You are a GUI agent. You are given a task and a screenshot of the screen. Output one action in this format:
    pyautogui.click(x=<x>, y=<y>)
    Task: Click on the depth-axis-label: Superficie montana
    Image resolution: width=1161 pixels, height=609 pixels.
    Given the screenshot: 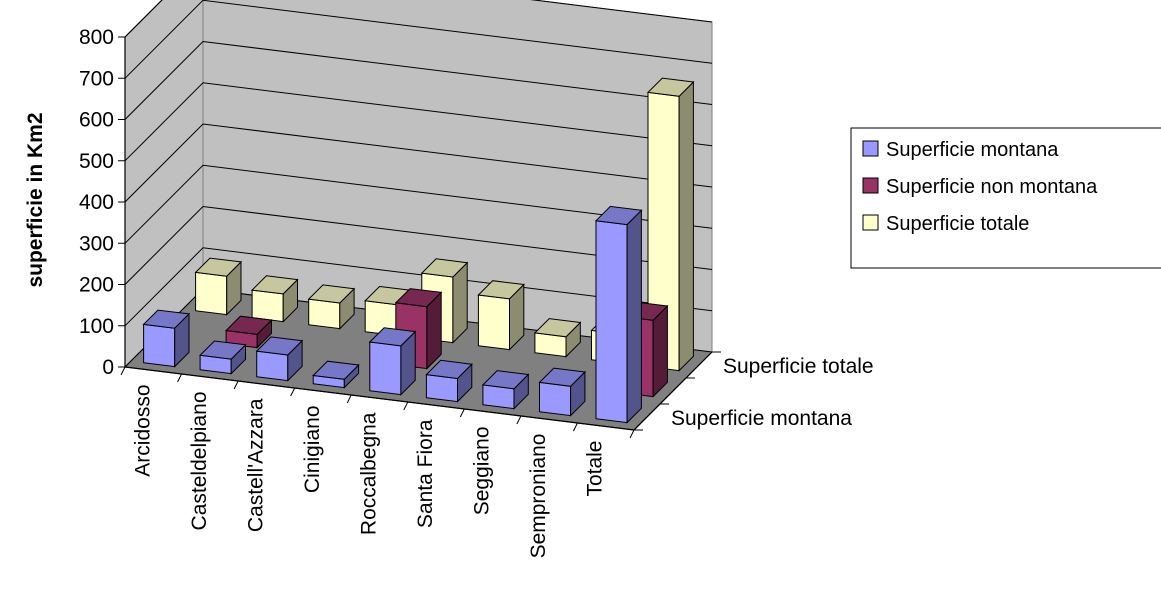 What is the action you would take?
    pyautogui.click(x=761, y=418)
    